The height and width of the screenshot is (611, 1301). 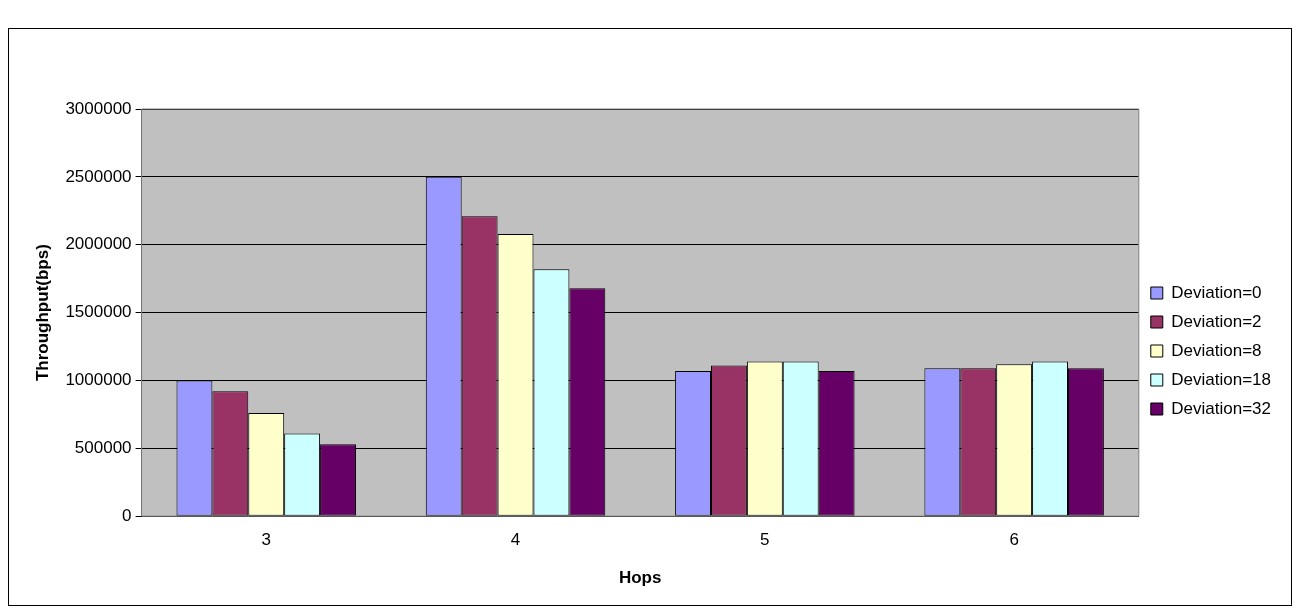 What do you see at coordinates (1014, 540) in the screenshot?
I see `x-tick-label: 6` at bounding box center [1014, 540].